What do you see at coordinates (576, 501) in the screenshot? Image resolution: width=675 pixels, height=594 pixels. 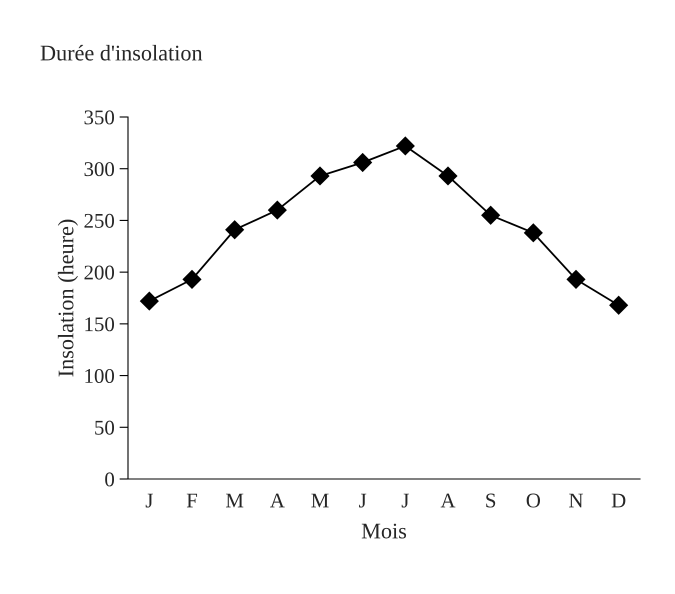 I see `x-tick-label: N` at bounding box center [576, 501].